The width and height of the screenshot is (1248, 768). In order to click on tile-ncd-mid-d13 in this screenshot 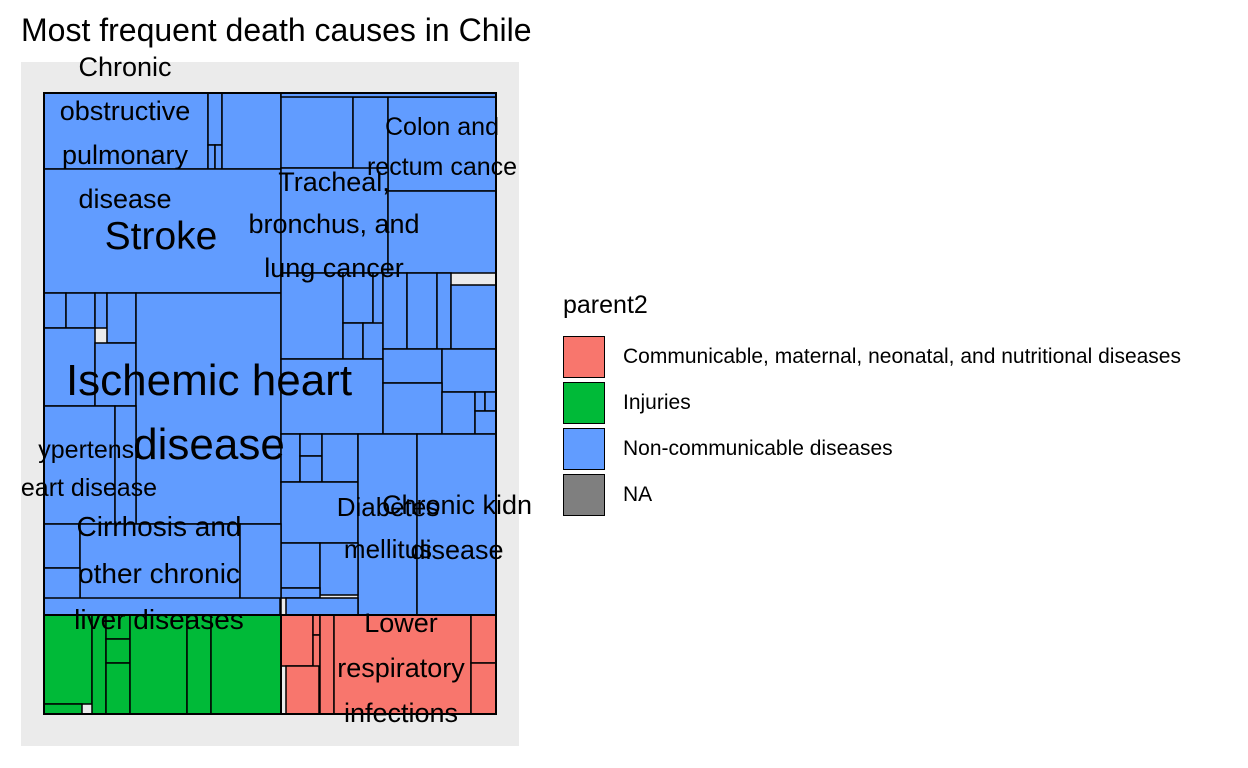, I will do `click(412, 408)`.